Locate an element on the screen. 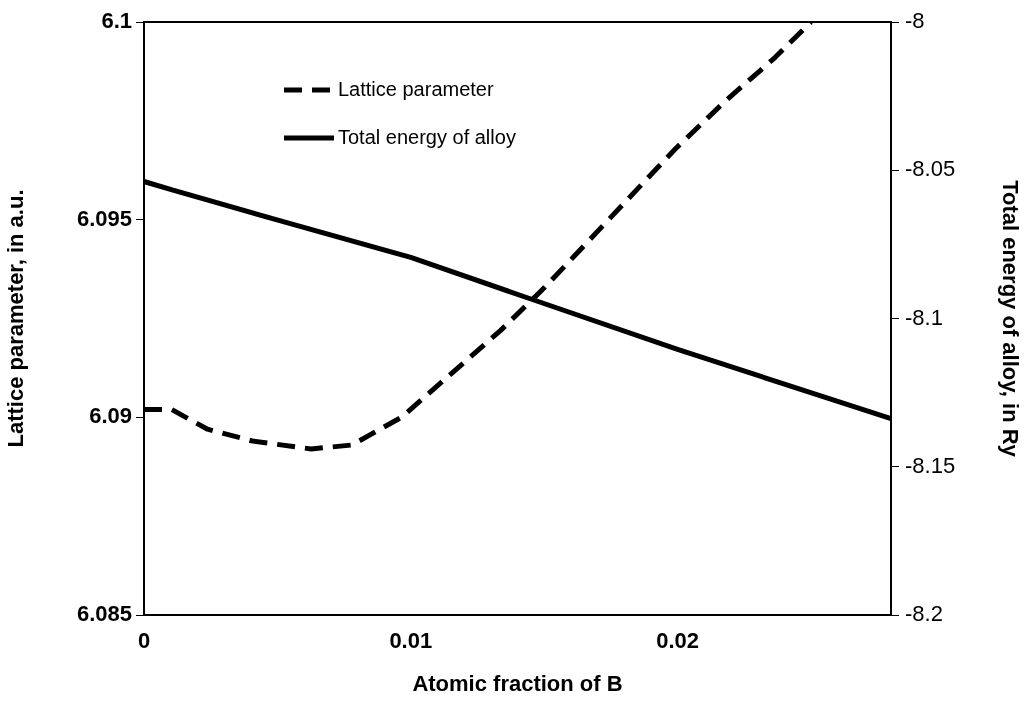 This screenshot has height=702, width=1026. y2-tick-label: -8.05 is located at coordinates (930, 169).